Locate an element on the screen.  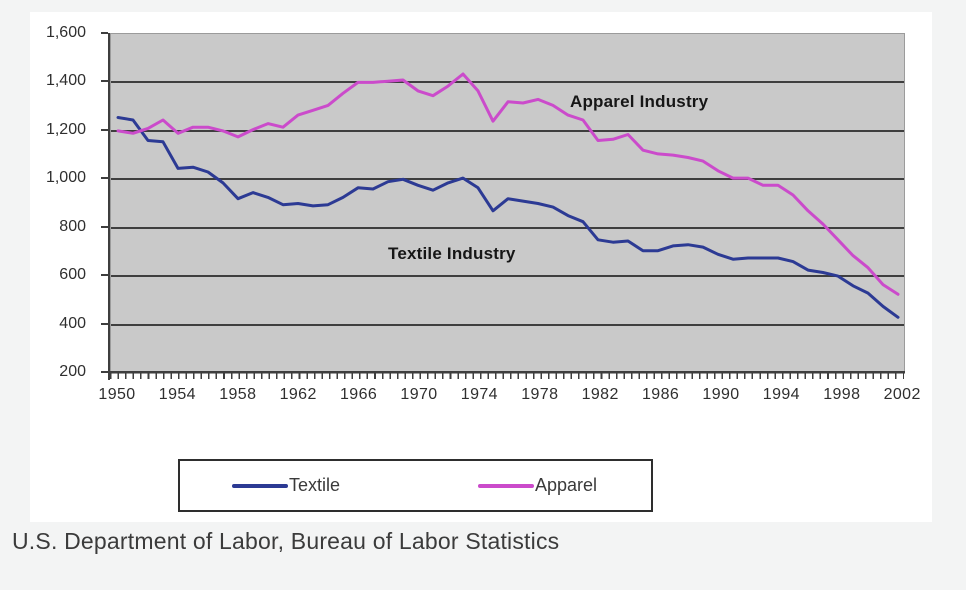
x-tick-label-1974: 1974 is located at coordinates (479, 394).